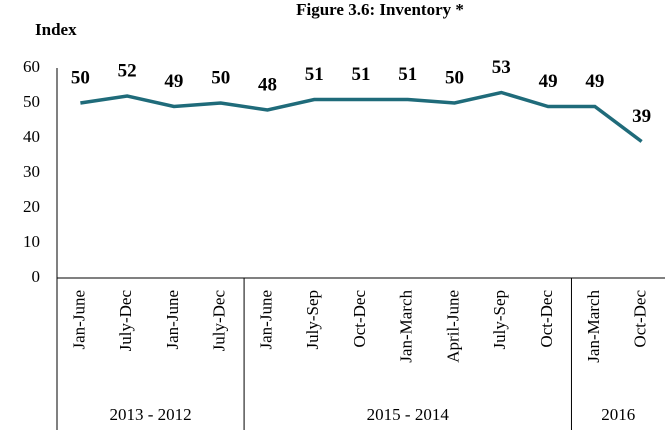 The width and height of the screenshot is (665, 430). Describe the element at coordinates (31, 241) in the screenshot. I see `y-tick-label: 10` at that location.